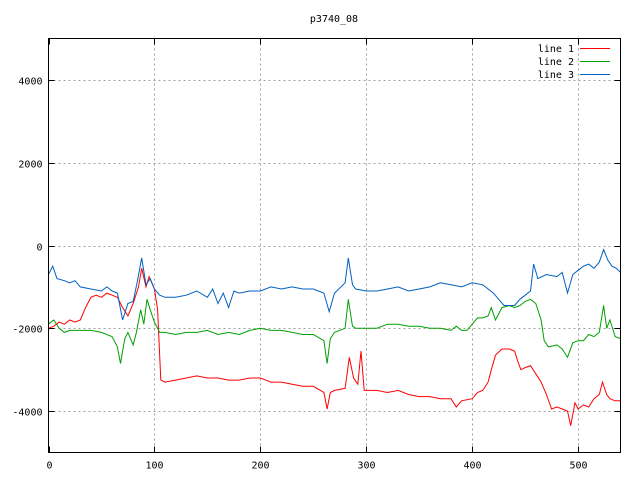 The width and height of the screenshot is (640, 480). I want to click on x-tick-label: 0, so click(49, 466).